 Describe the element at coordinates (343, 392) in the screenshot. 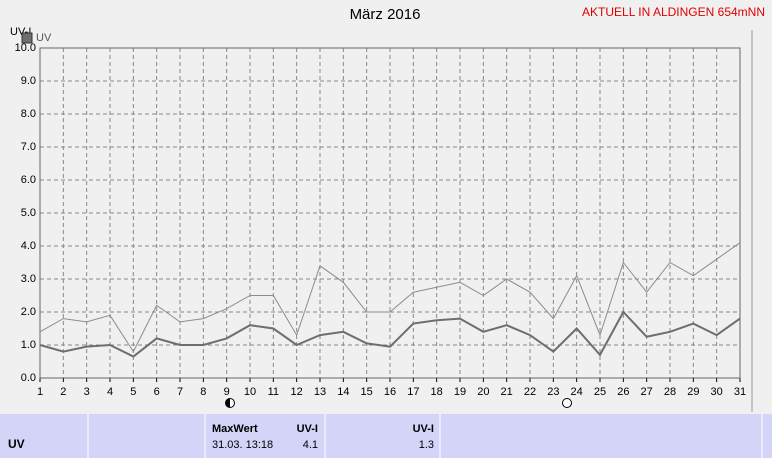

I see `x-tick-label: 14` at that location.